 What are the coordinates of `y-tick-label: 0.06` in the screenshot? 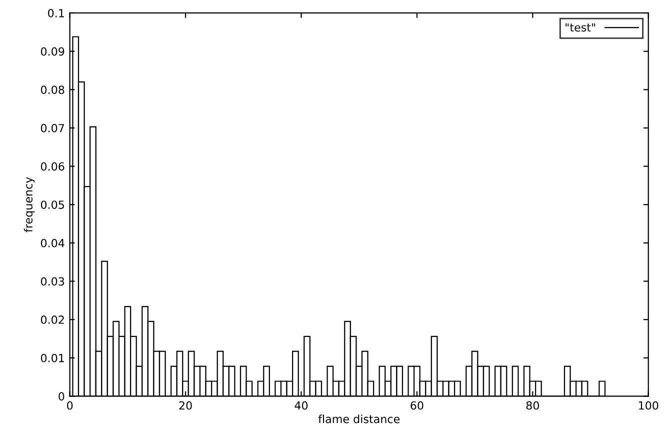 It's located at (52, 166).